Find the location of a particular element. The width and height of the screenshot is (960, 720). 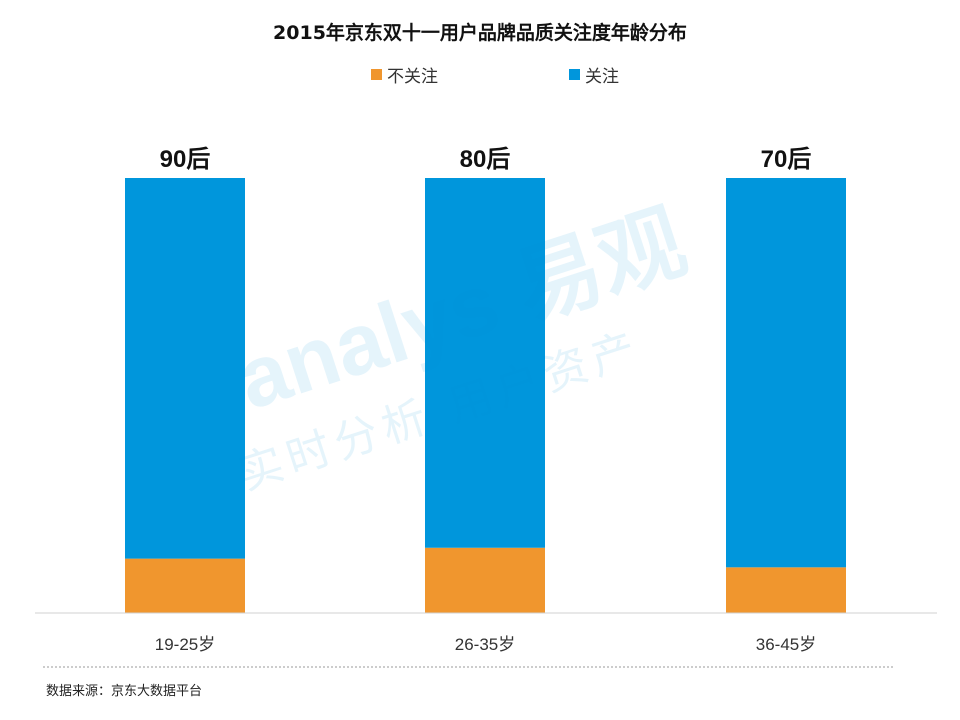

x-tick-label-1: 26-35岁 is located at coordinates (485, 644).